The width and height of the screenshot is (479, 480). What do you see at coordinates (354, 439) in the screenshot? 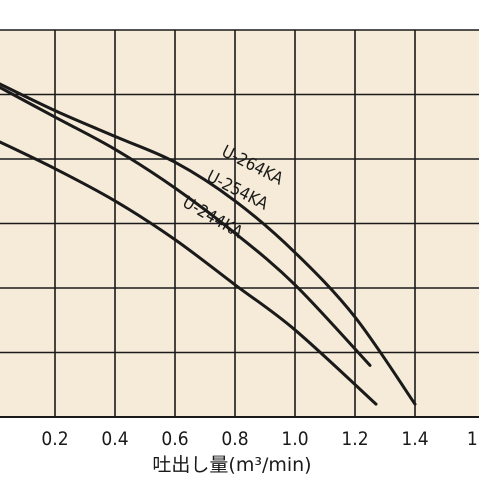
I see `x-tick-label: 1.2` at bounding box center [354, 439].